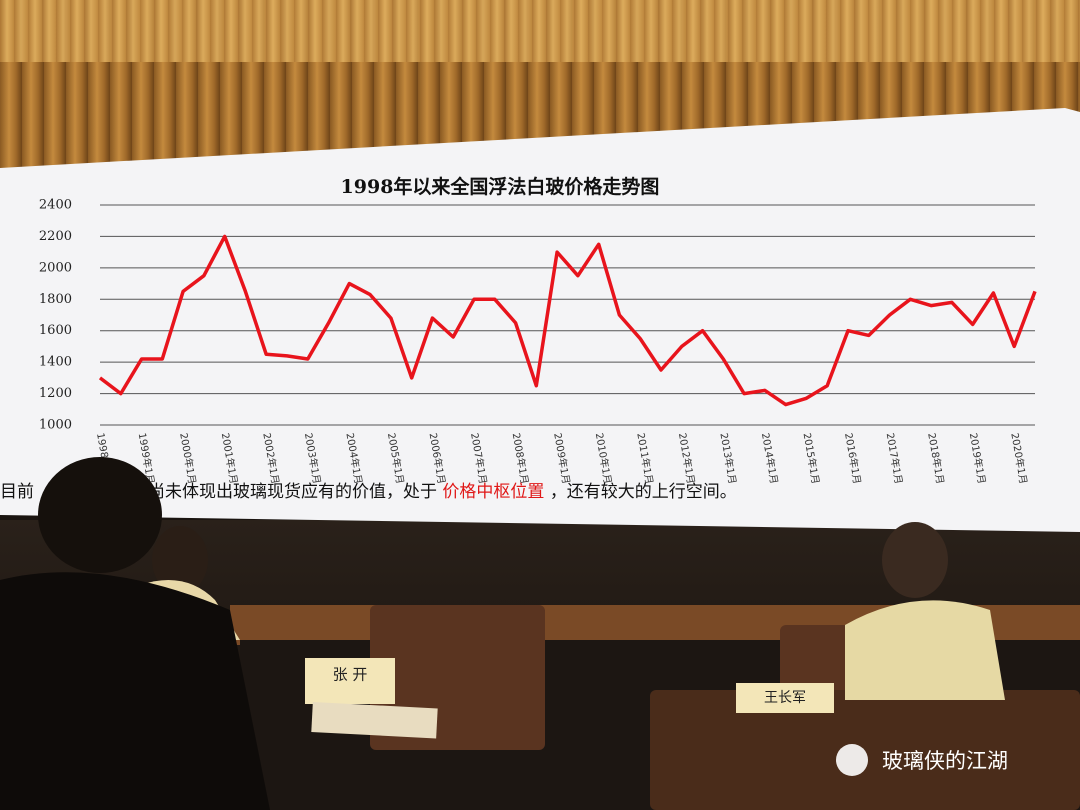 The height and width of the screenshot is (810, 1080). Describe the element at coordinates (945, 761) in the screenshot. I see `watermark: 玻璃侠的江湖` at that location.